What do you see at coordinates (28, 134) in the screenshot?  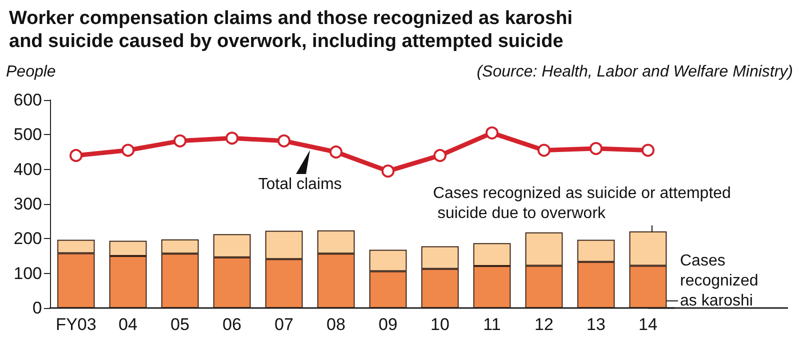 I see `y-tick-label: 500` at bounding box center [28, 134].